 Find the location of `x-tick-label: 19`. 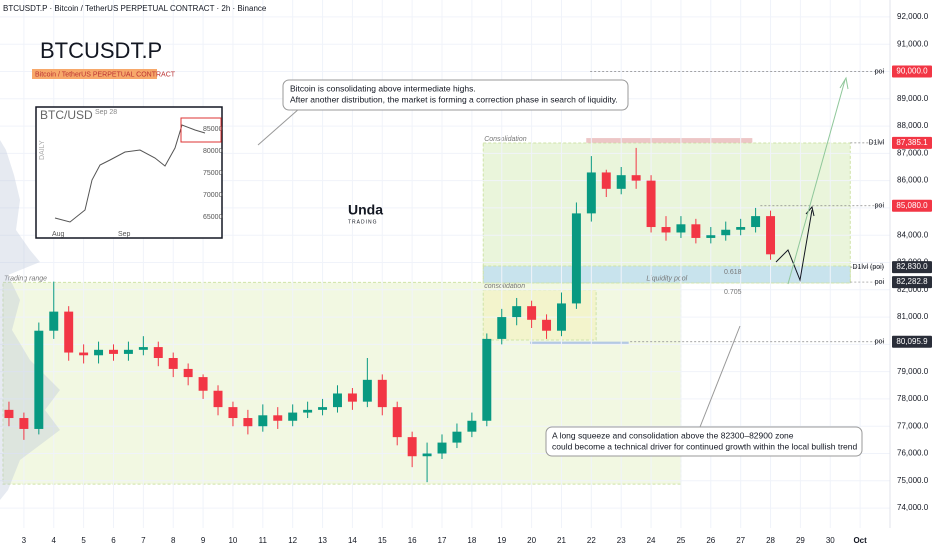

x-tick-label: 19 is located at coordinates (501, 540).